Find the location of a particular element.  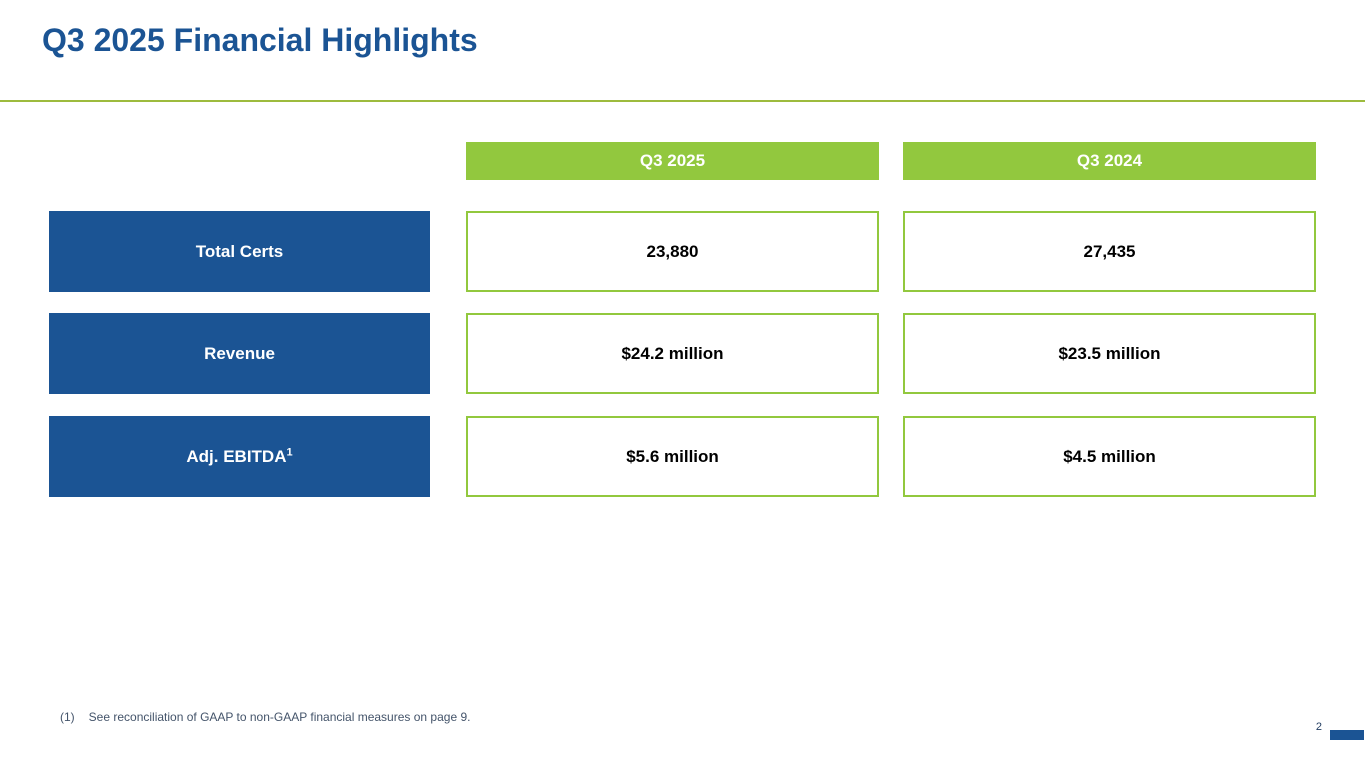

value-text: 23,880 is located at coordinates (672, 251).